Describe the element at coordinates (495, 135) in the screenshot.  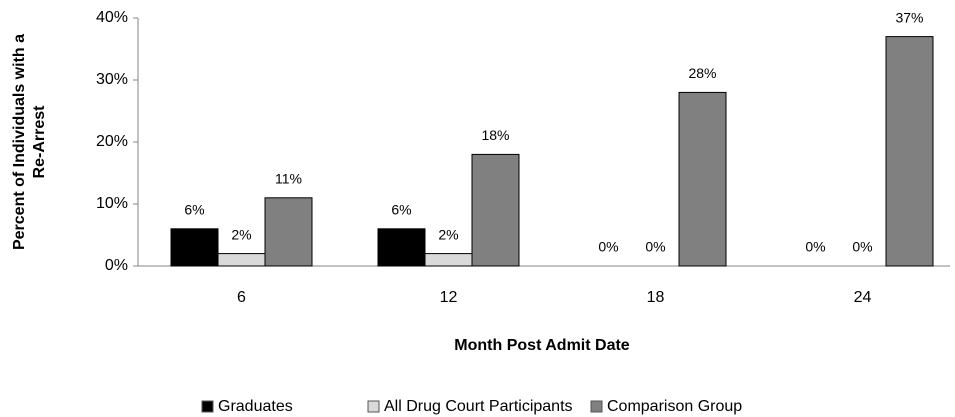
I see `value-label: 18%` at that location.